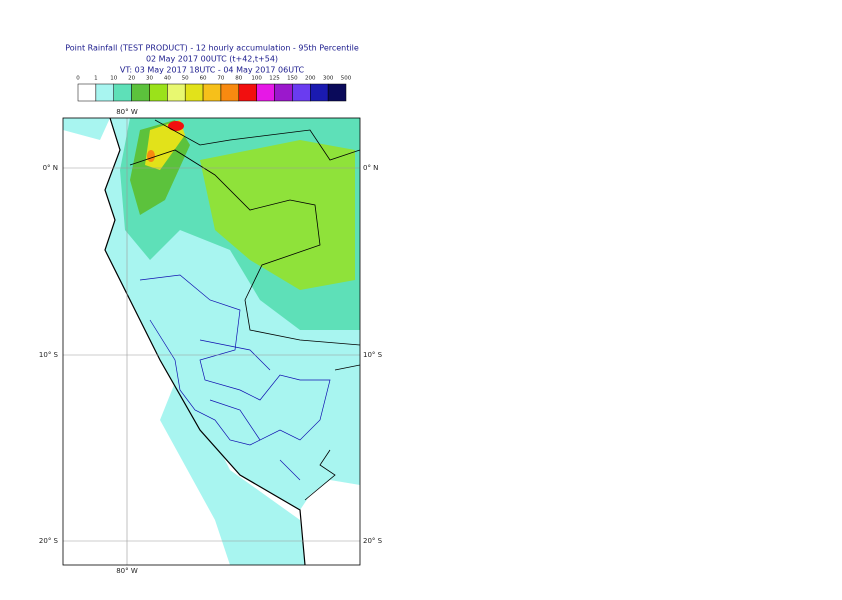  What do you see at coordinates (203, 79) in the screenshot?
I see `colorbar-label: 60` at bounding box center [203, 79].